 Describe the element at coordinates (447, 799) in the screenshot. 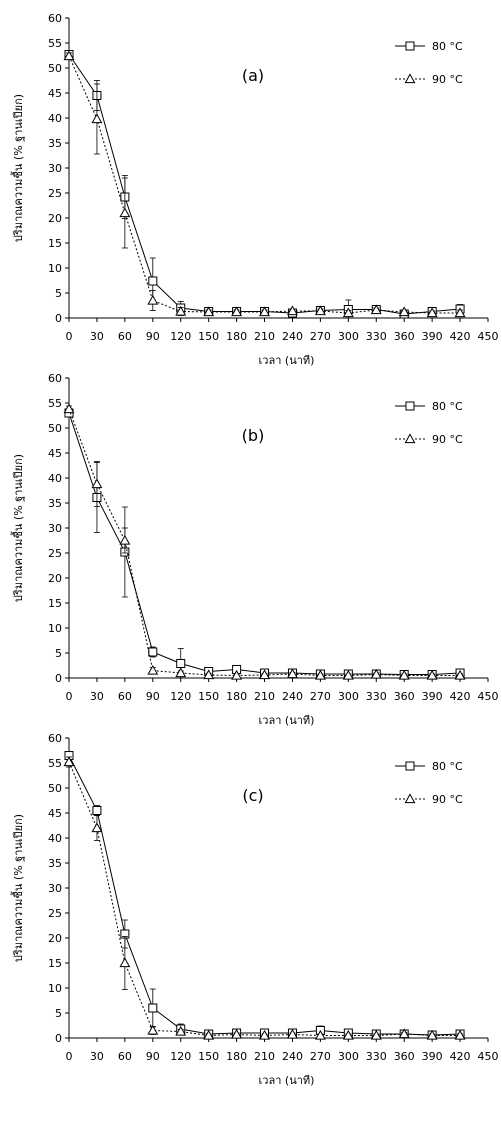

I see `legend-label: 90 °C` at that location.